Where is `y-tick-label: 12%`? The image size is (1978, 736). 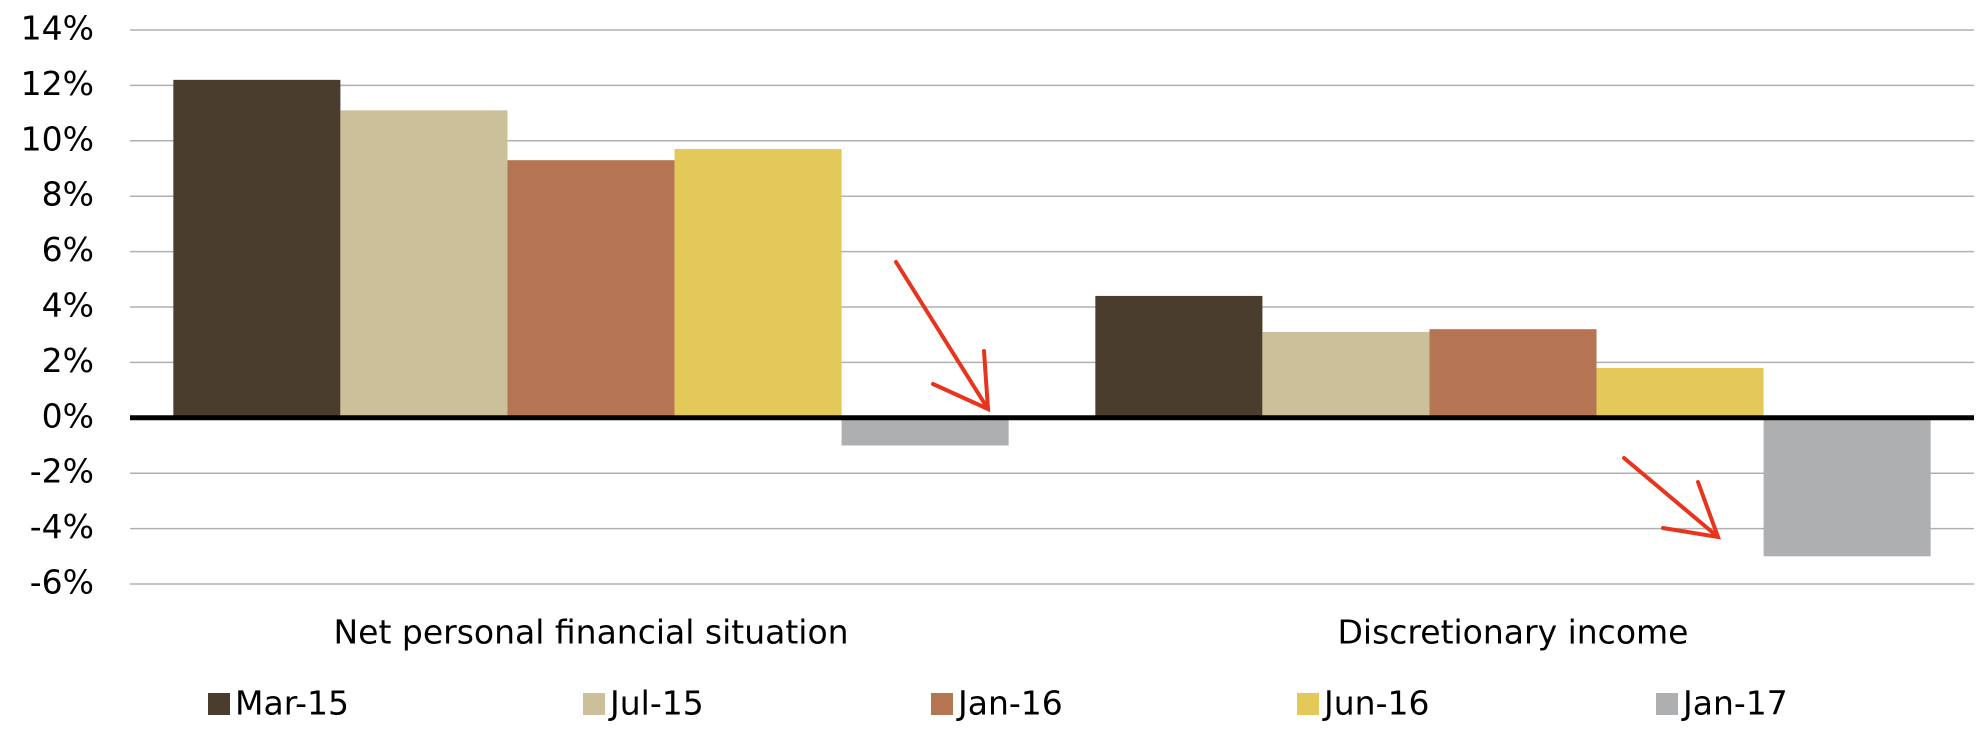 y-tick-label: 12% is located at coordinates (57, 83).